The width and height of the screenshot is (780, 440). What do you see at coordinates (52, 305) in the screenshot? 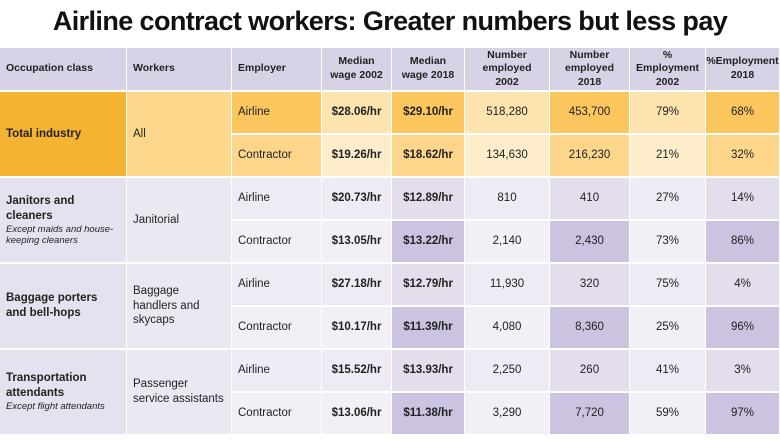
I see `cell-text: Baggage porters and bell-hops` at bounding box center [52, 305].